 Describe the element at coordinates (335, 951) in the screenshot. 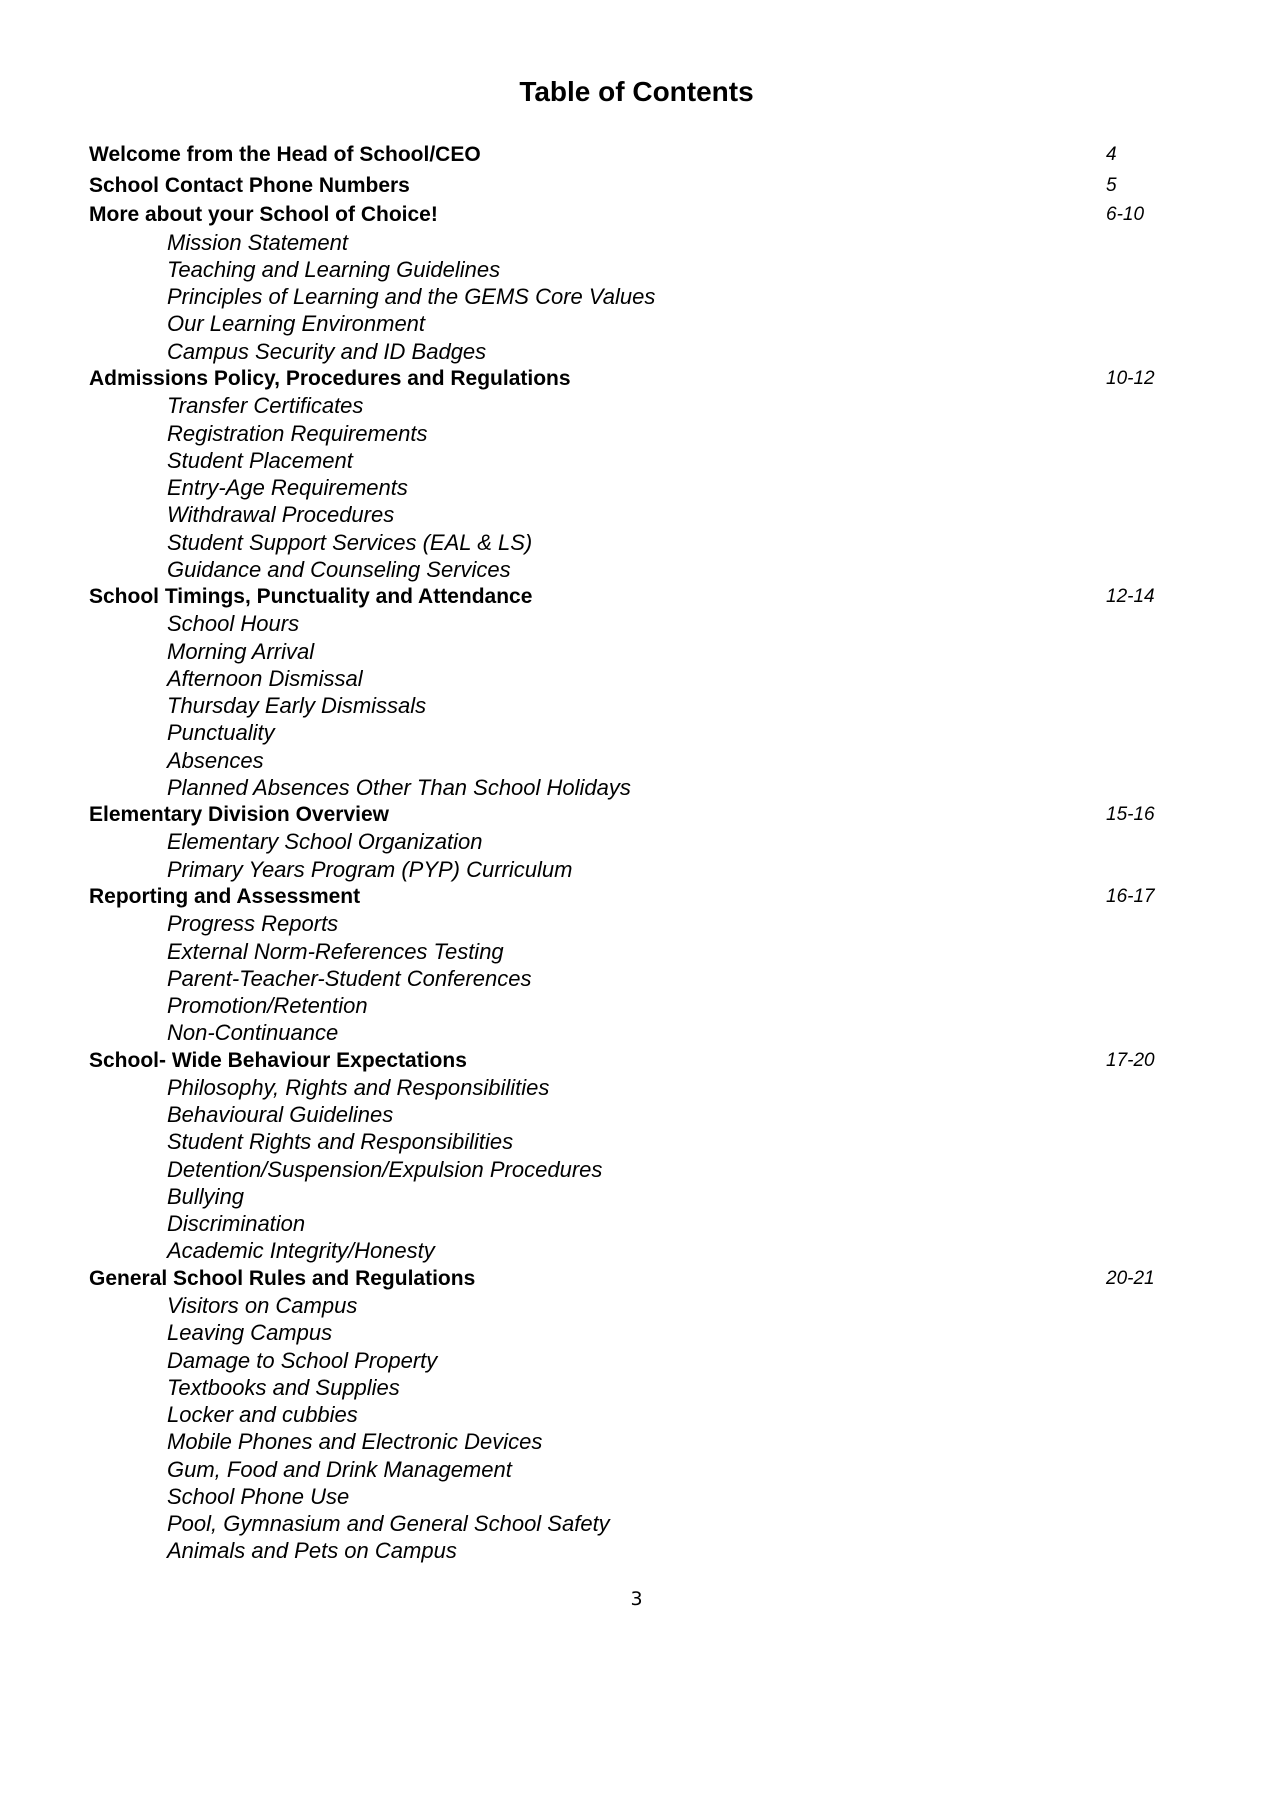

I see `toc-subsection: External Norm-References Testing` at that location.